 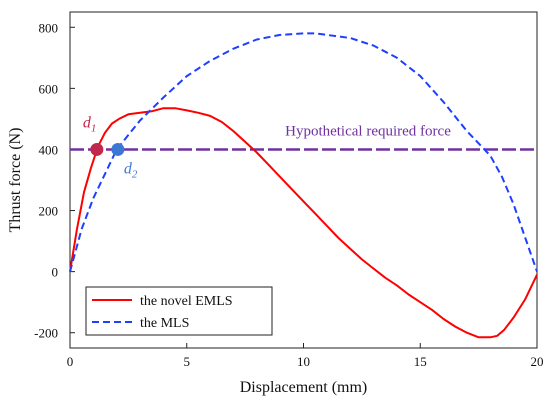 What do you see at coordinates (164, 323) in the screenshot?
I see `legend-label-1: the MLS` at bounding box center [164, 323].